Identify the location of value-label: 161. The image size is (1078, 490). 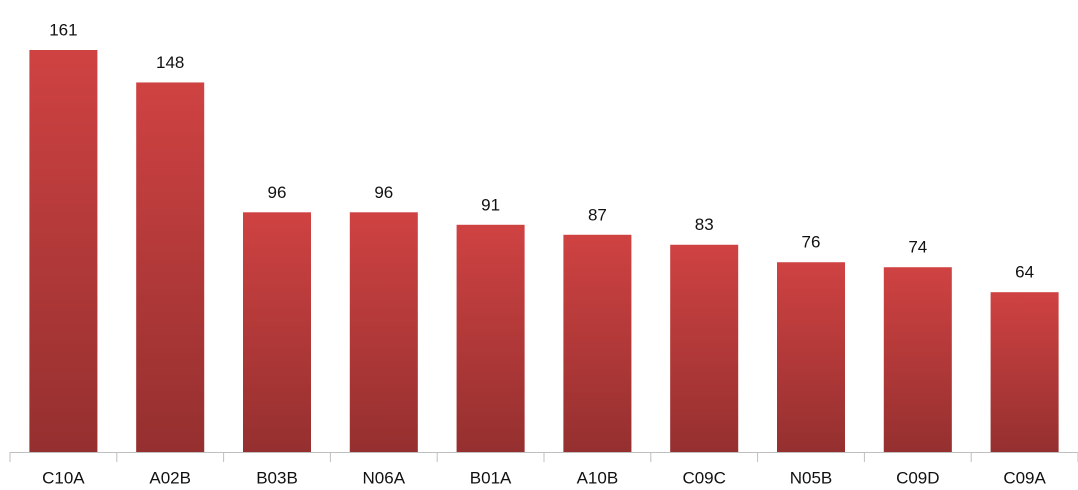
(63, 29).